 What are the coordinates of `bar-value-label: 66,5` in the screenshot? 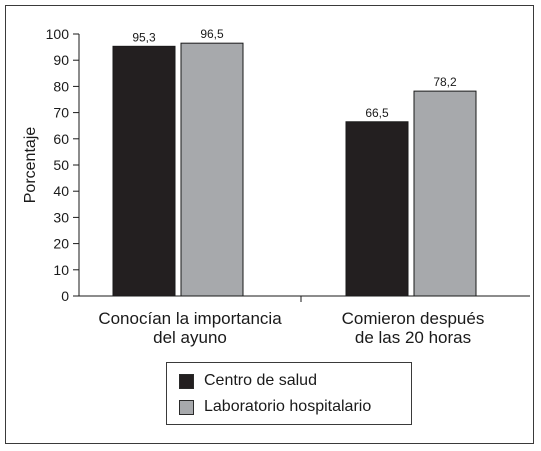 It's located at (377, 113).